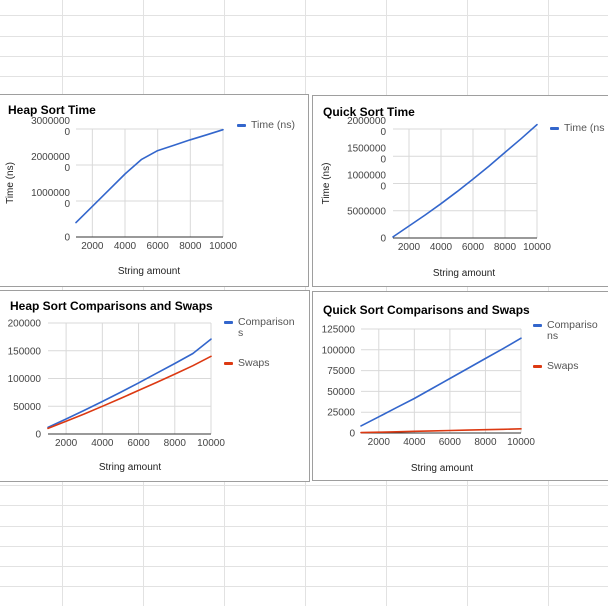 This screenshot has height=606, width=608. Describe the element at coordinates (111, 306) in the screenshot. I see `chart-title: Heap Sort Comparisons and Swaps` at that location.